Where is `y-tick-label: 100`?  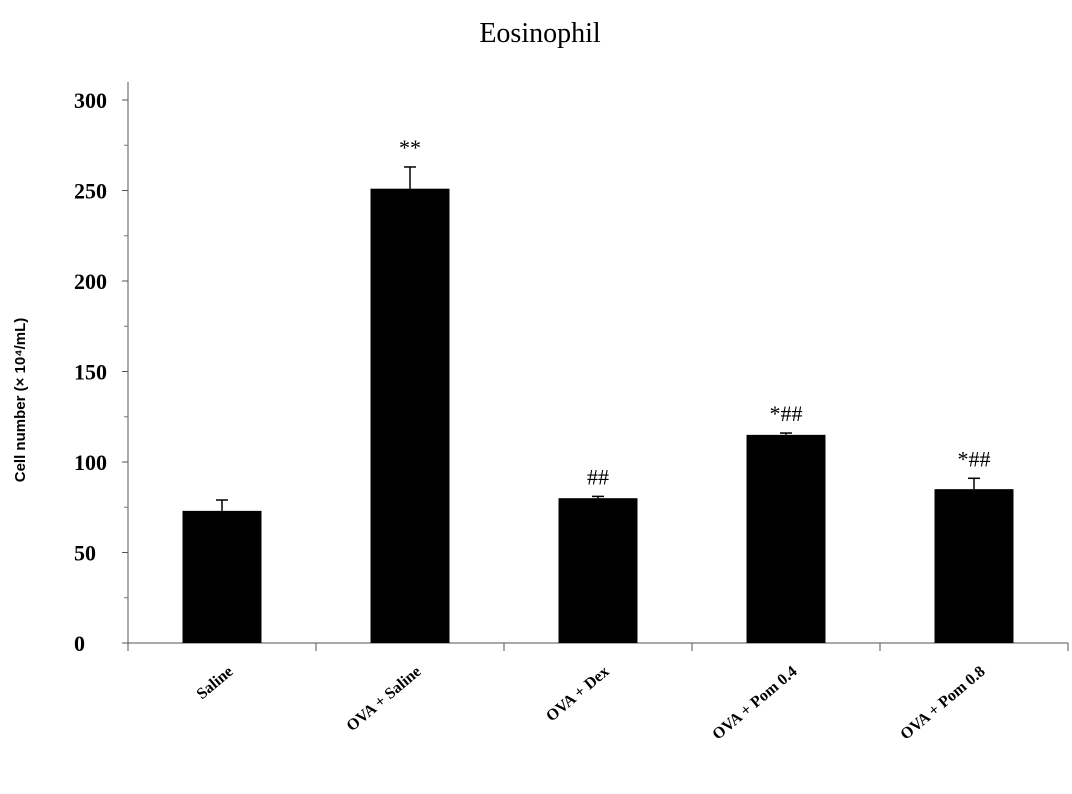
y-tick-label: 100 is located at coordinates (90, 462).